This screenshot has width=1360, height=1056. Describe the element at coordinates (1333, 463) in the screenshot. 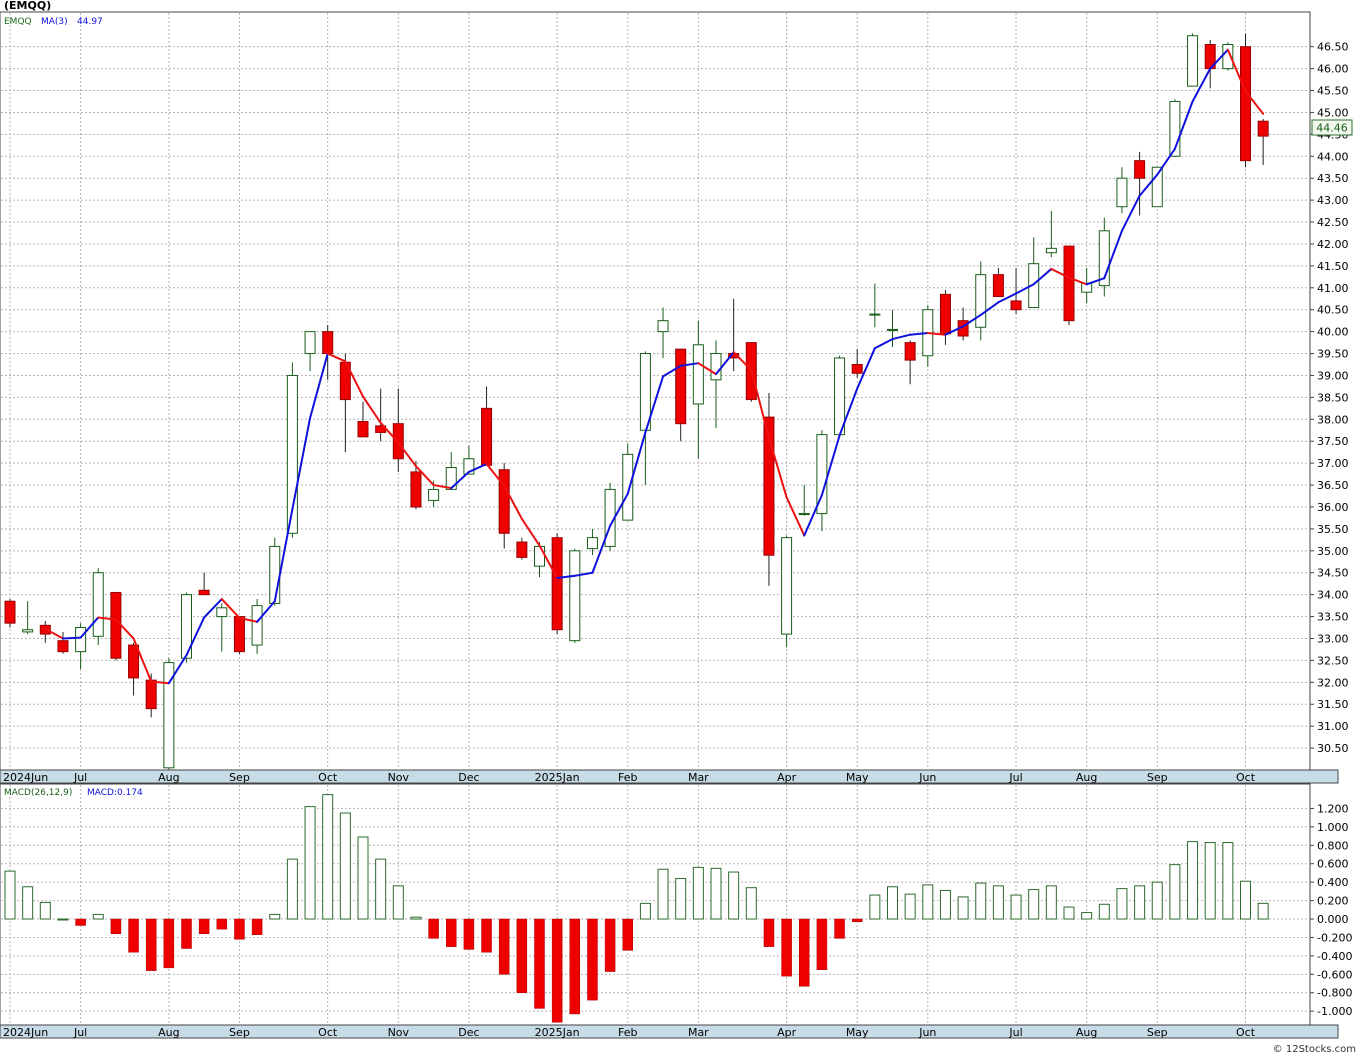

I see `price-y-tick-label: 37.00` at that location.